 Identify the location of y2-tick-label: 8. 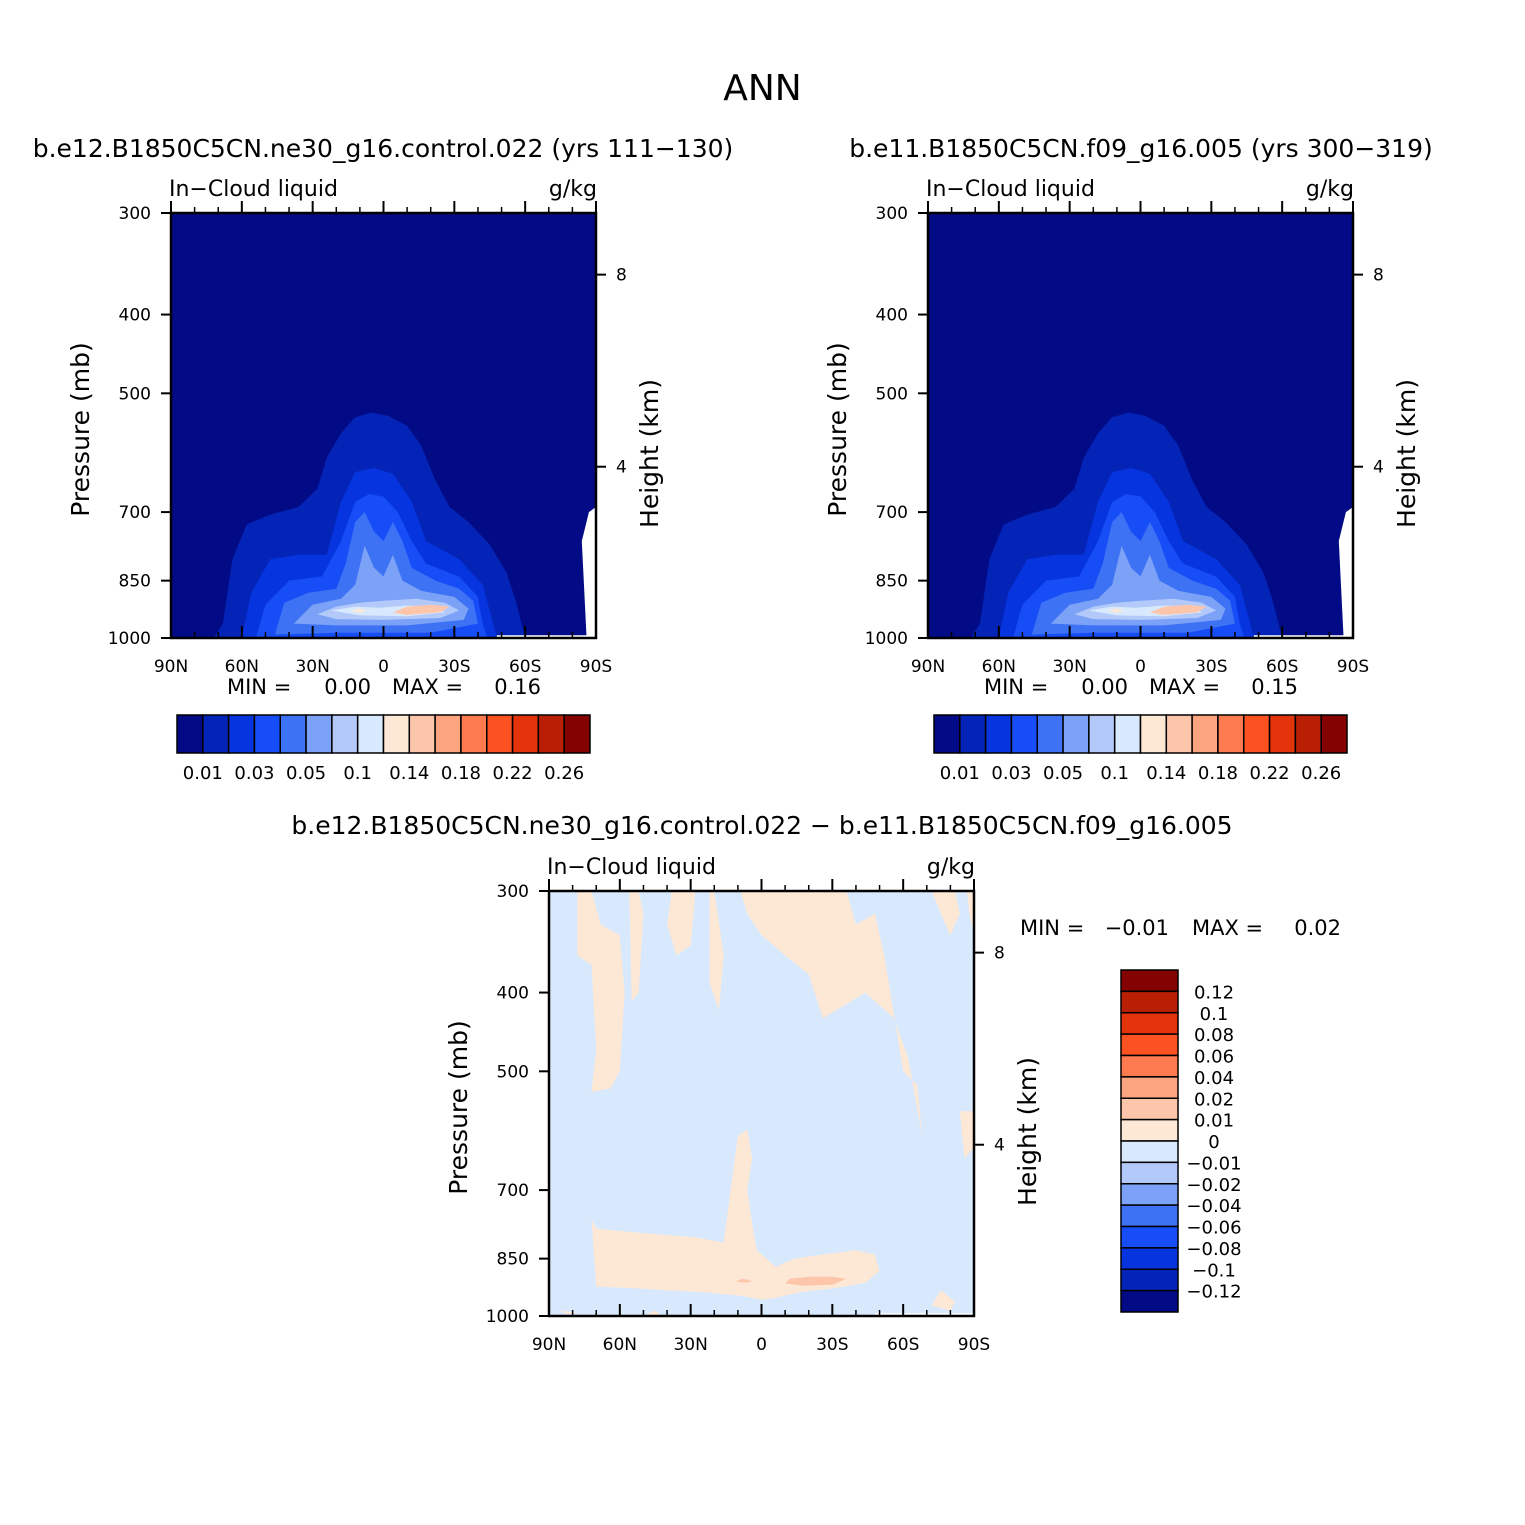
(621, 276).